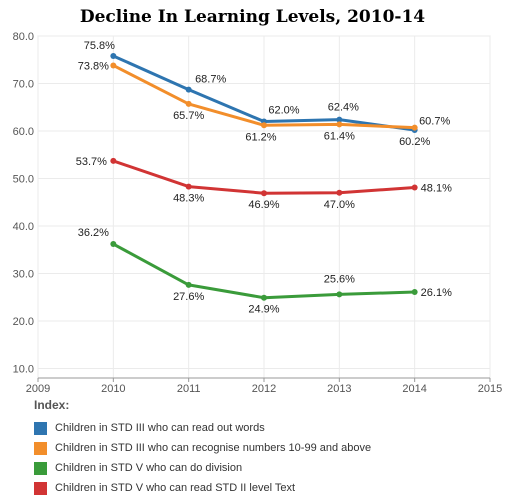  Describe the element at coordinates (113, 389) in the screenshot. I see `x-tick-label: 2010` at that location.